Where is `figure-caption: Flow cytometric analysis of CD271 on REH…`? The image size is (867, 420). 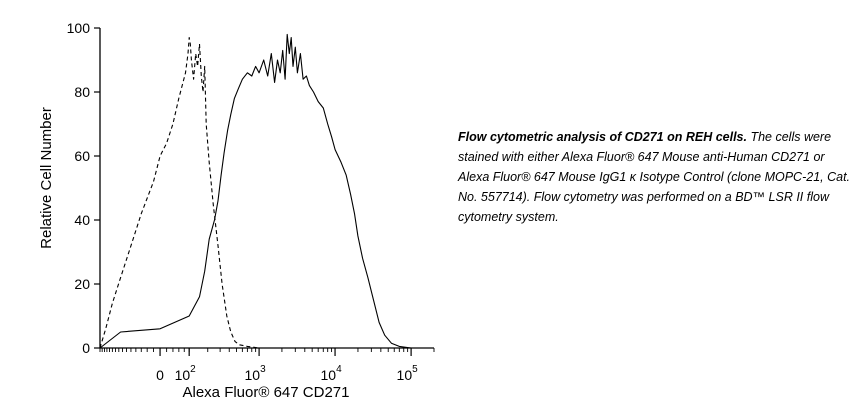 figure-caption: Flow cytometric analysis of CD271 on REH… is located at coordinates (656, 177).